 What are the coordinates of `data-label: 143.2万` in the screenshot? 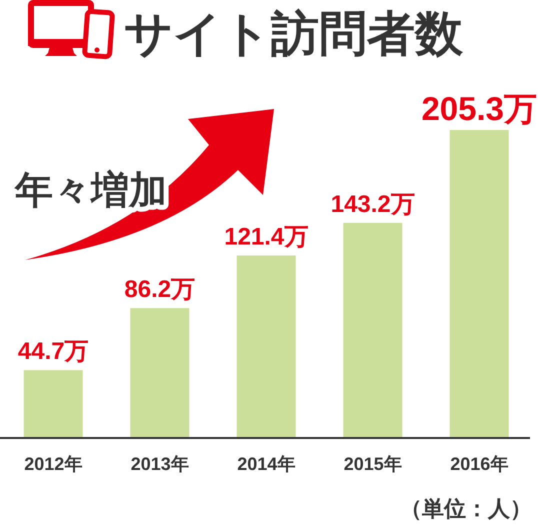 It's located at (372, 204).